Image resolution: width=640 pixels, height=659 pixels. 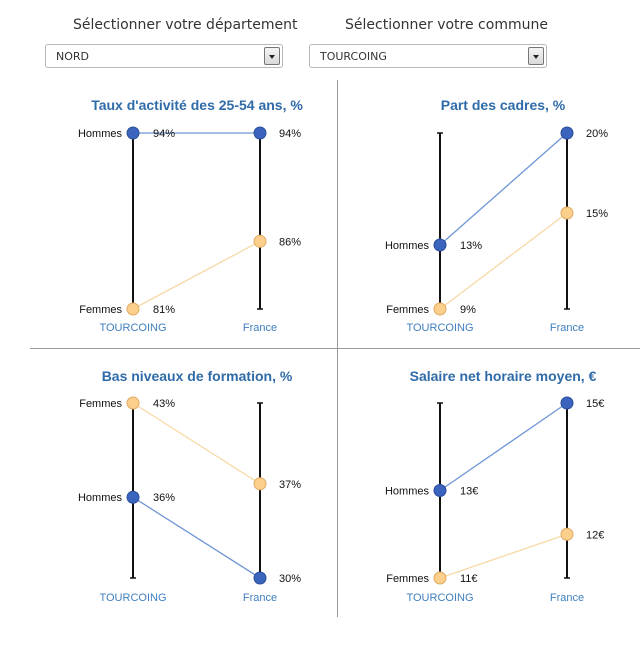 I want to click on data-label: 37%, so click(x=290, y=485).